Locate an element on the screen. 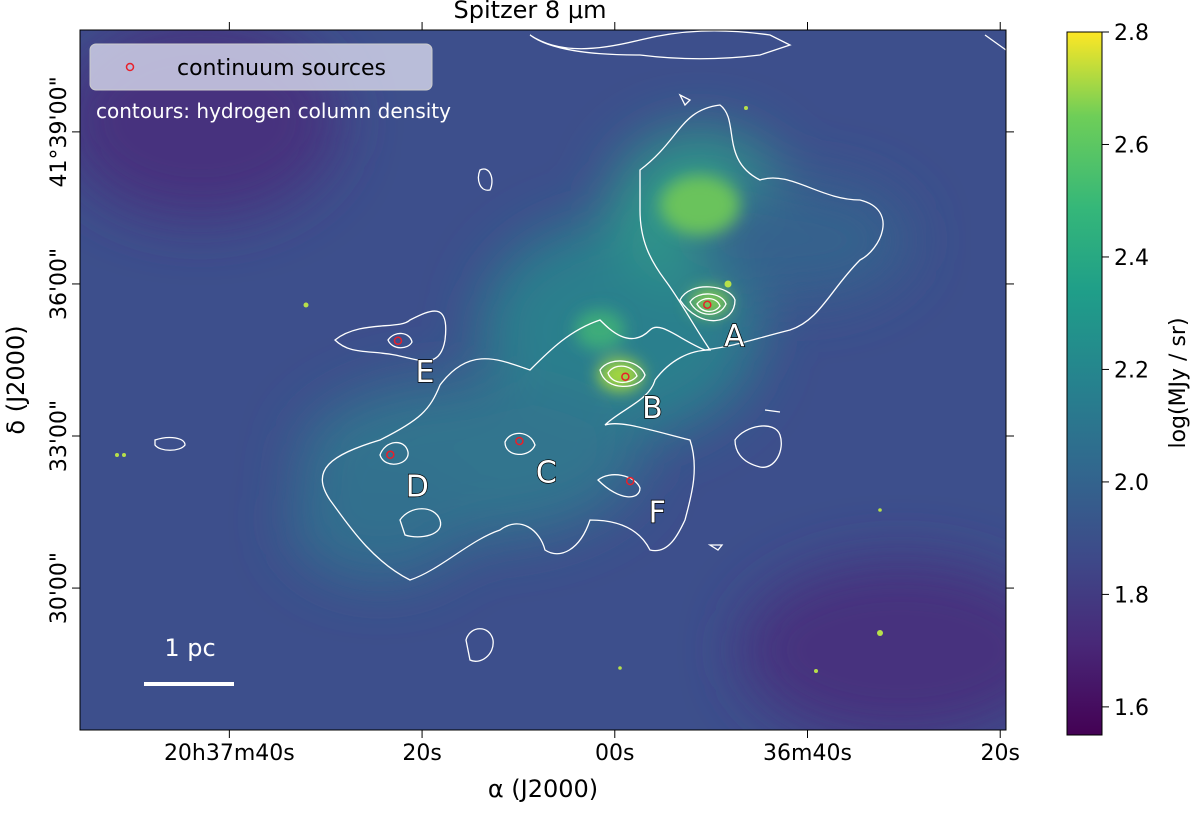  x-tick-label: 36m40s is located at coordinates (807, 753).